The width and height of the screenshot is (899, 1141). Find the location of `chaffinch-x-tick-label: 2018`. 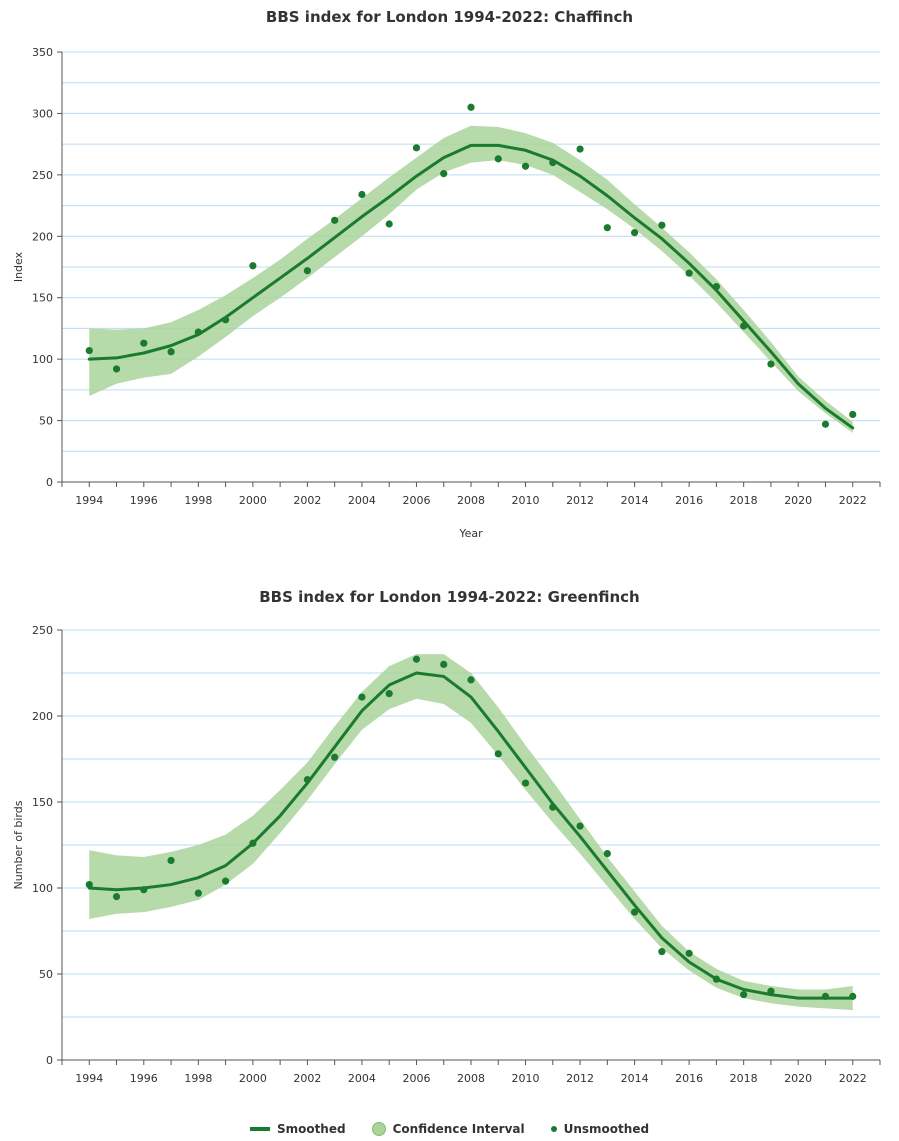

chaffinch-x-tick-label: 2018 is located at coordinates (744, 500).